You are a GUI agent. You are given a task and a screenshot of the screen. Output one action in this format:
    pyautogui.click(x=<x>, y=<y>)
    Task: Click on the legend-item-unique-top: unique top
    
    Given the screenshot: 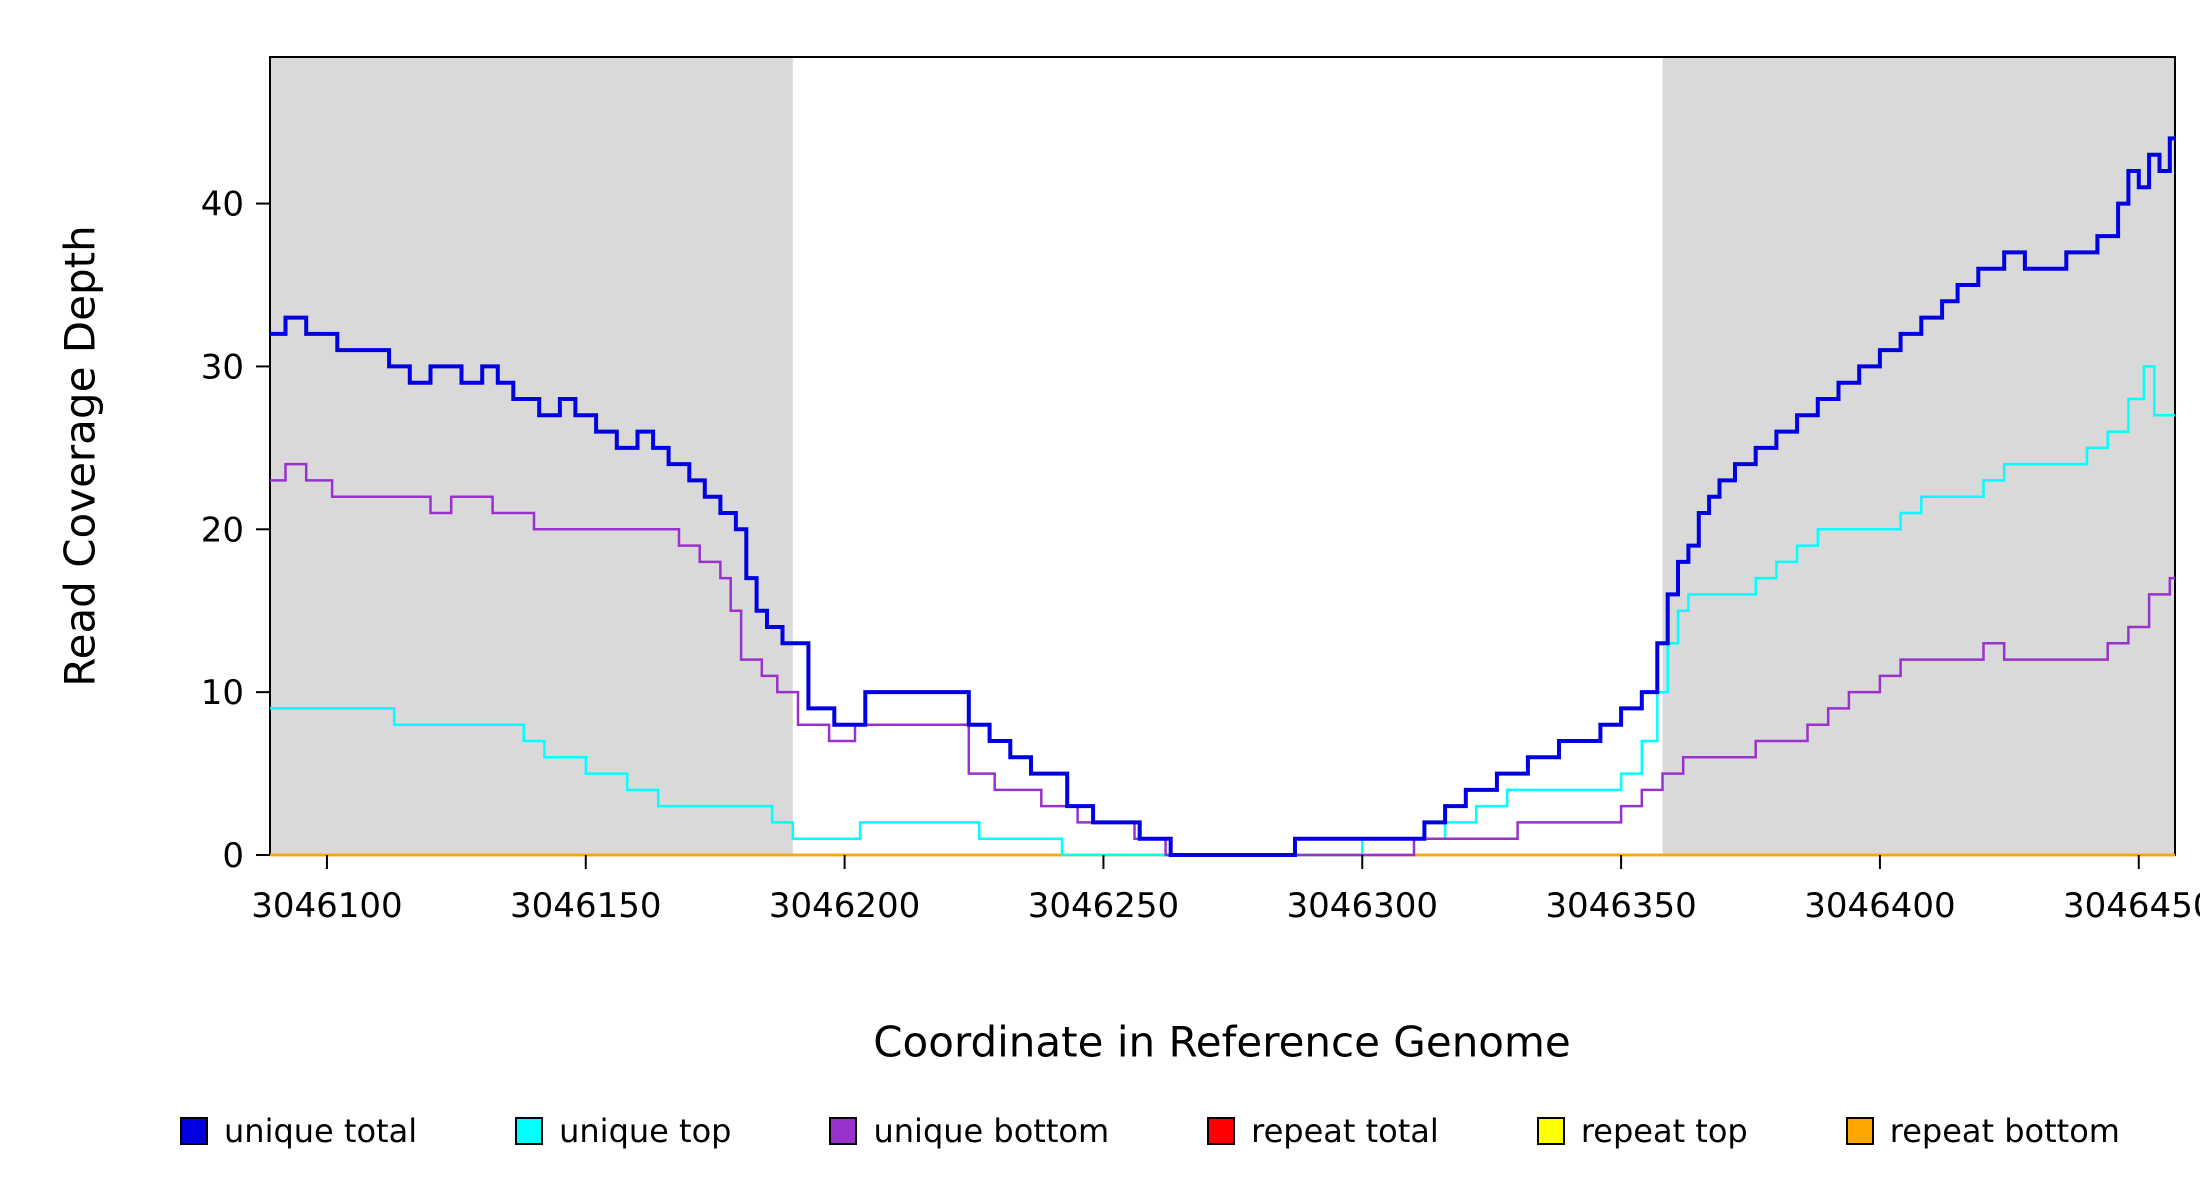 What is the action you would take?
    pyautogui.click(x=623, y=1131)
    